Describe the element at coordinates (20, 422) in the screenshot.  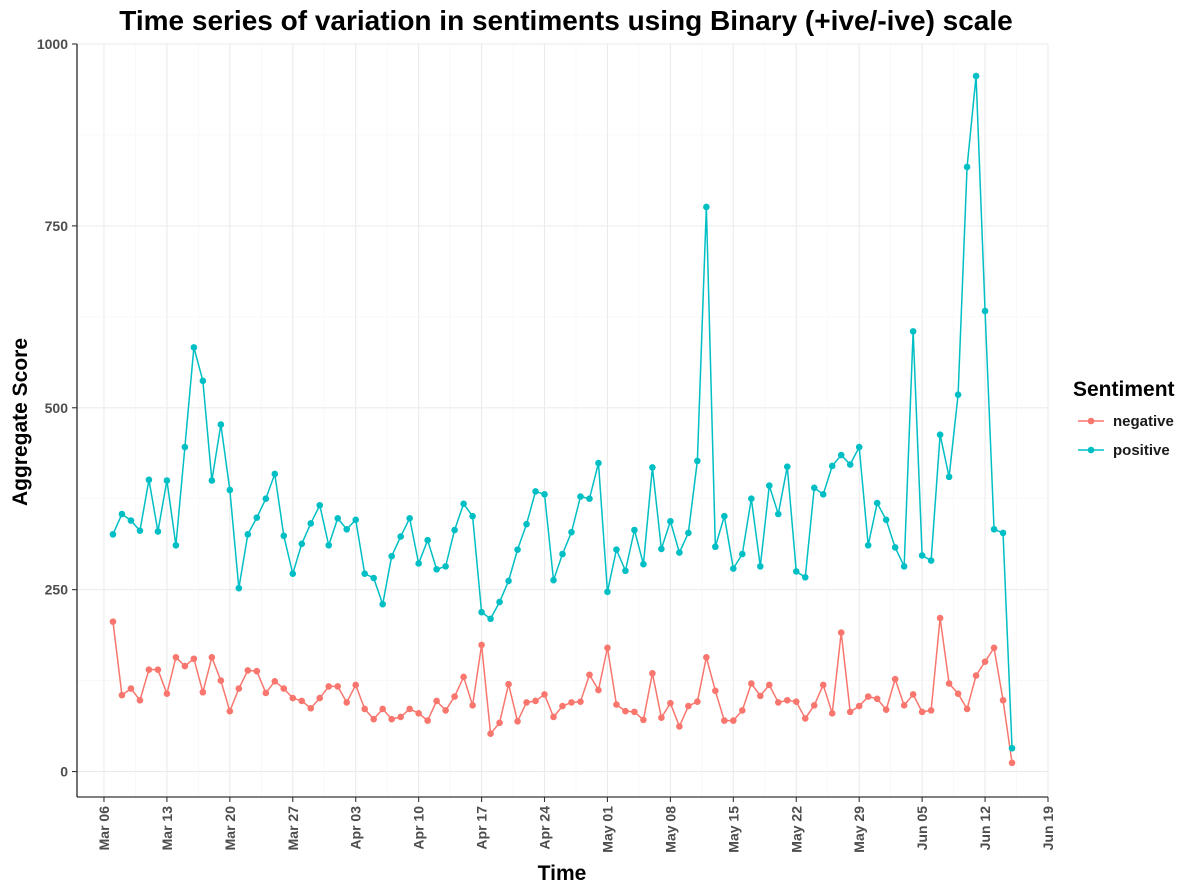
I see `y-axis-title: Aggregate Score` at that location.